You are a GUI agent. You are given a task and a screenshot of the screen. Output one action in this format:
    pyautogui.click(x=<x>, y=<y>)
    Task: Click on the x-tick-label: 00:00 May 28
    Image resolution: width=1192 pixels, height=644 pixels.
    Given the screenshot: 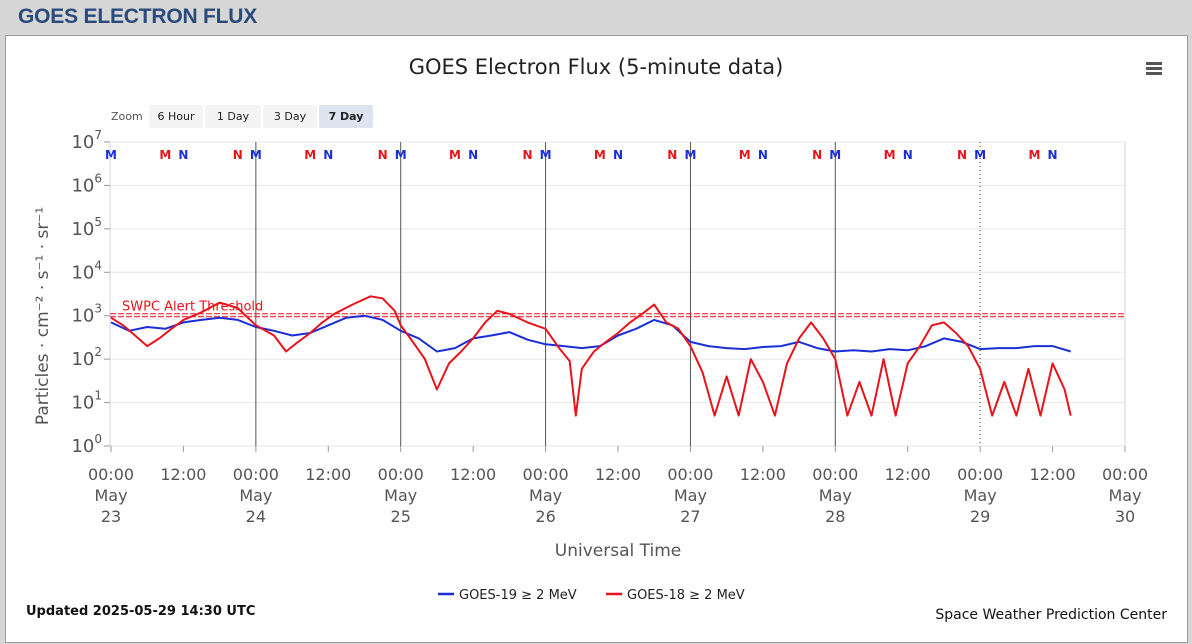 What is the action you would take?
    pyautogui.click(x=835, y=495)
    